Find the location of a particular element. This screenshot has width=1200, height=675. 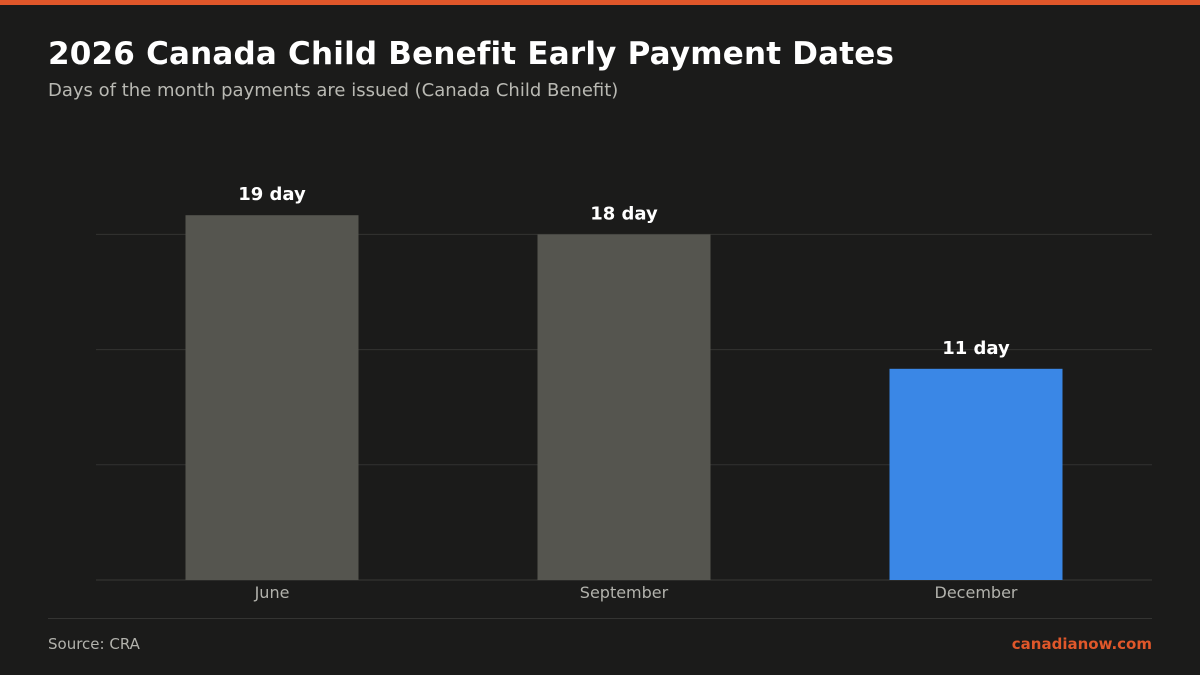

data-label: 11 day is located at coordinates (976, 348).